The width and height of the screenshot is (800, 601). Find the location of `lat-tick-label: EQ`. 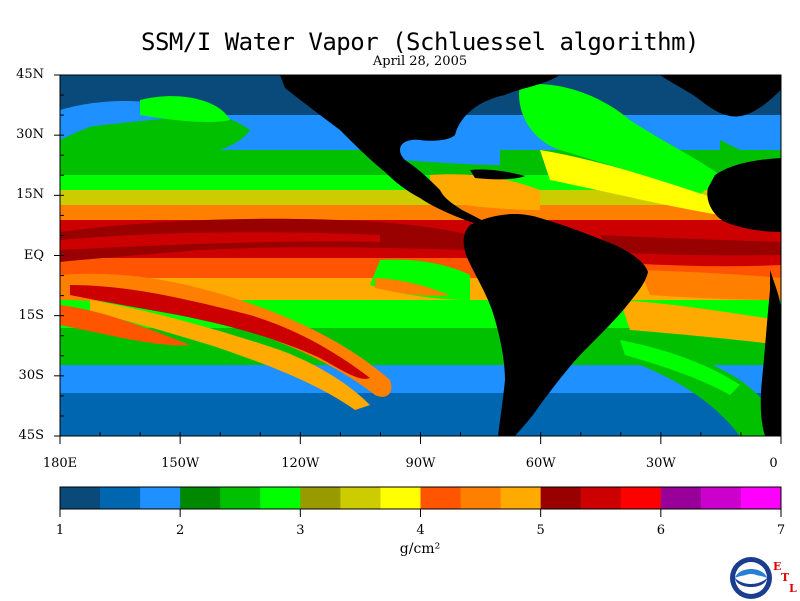

lat-tick-label: EQ is located at coordinates (33, 255).